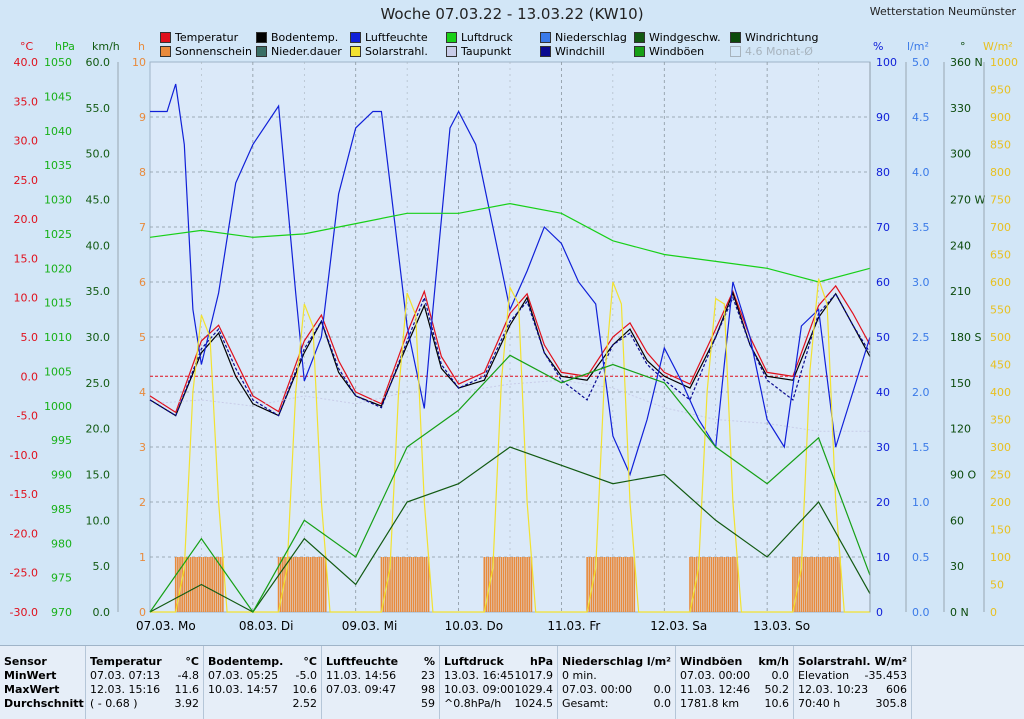 The height and width of the screenshot is (719, 1024). What do you see at coordinates (61, 543) in the screenshot?
I see `tick-label-pressure: 980` at bounding box center [61, 543].